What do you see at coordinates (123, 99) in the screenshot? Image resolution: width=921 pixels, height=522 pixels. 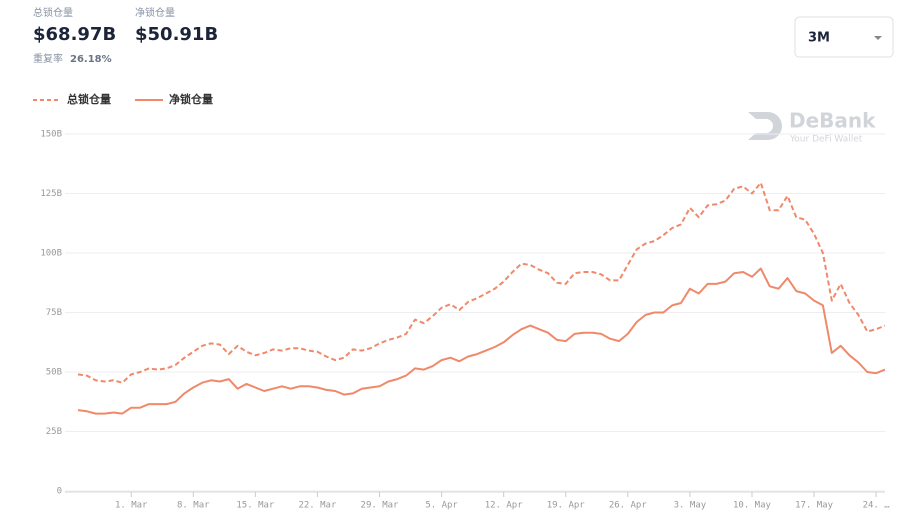 I see `legend: 总锁仓量 净锁仓量` at bounding box center [123, 99].